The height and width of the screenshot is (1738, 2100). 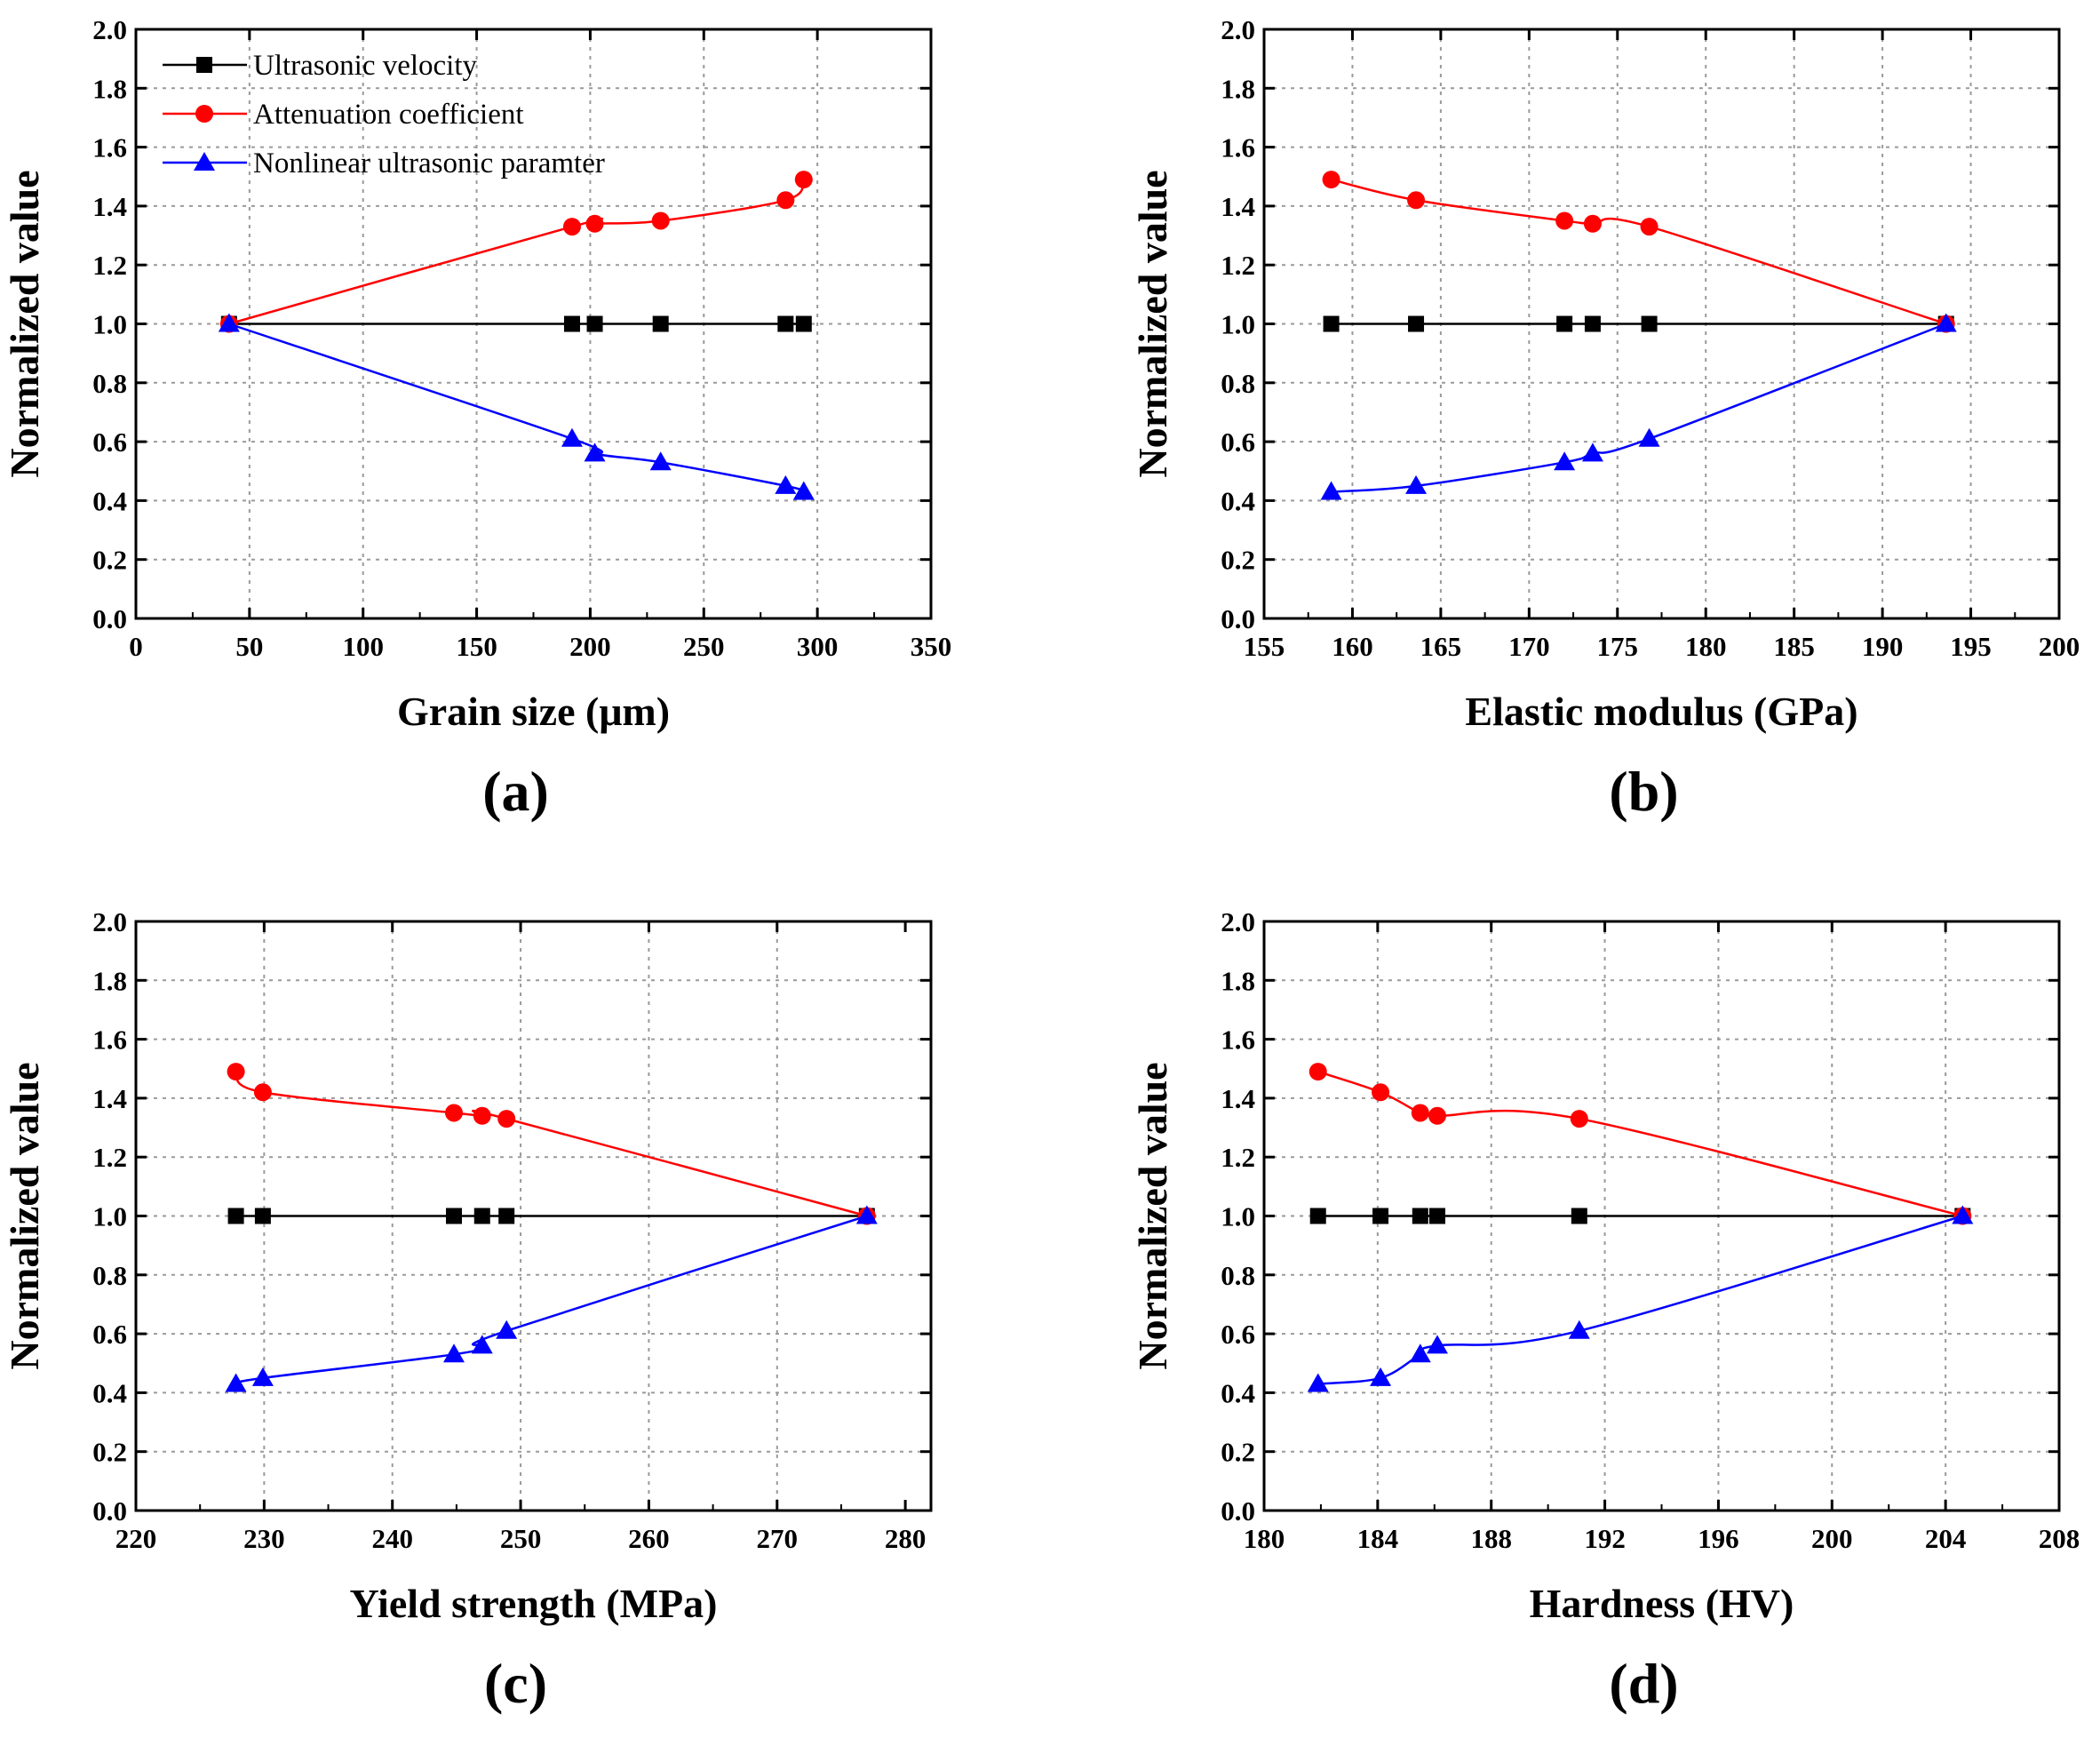 I want to click on x-tick-label: 195, so click(x=1971, y=647).